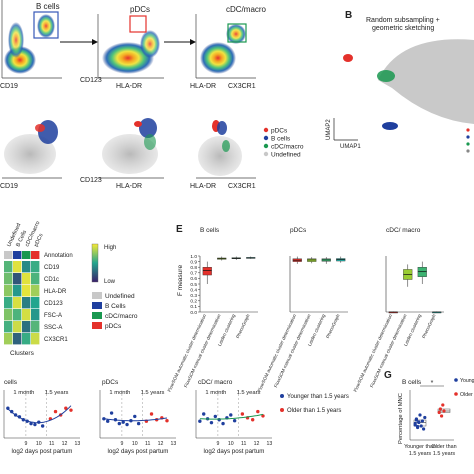  What do you see at coordinates (119, 393) in the screenshot?
I see `scatter-annotation: 1 month` at bounding box center [119, 393].